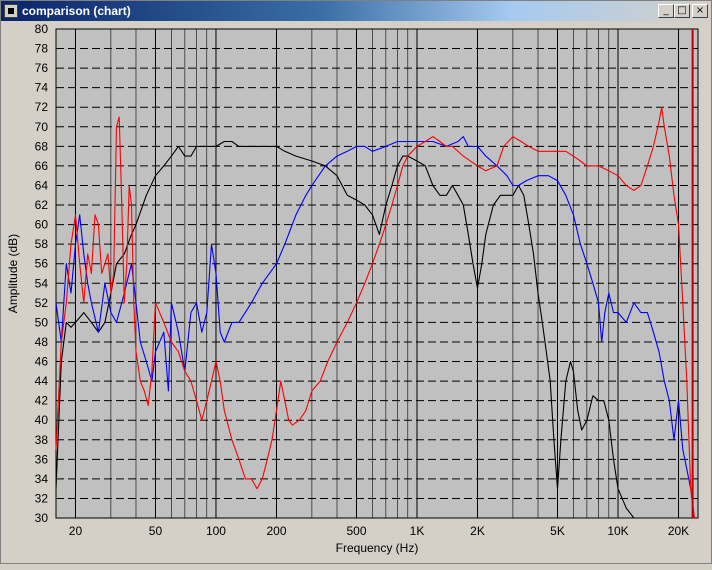 The height and width of the screenshot is (570, 712). What do you see at coordinates (42, 29) in the screenshot?
I see `y-tick-label: 80` at bounding box center [42, 29].